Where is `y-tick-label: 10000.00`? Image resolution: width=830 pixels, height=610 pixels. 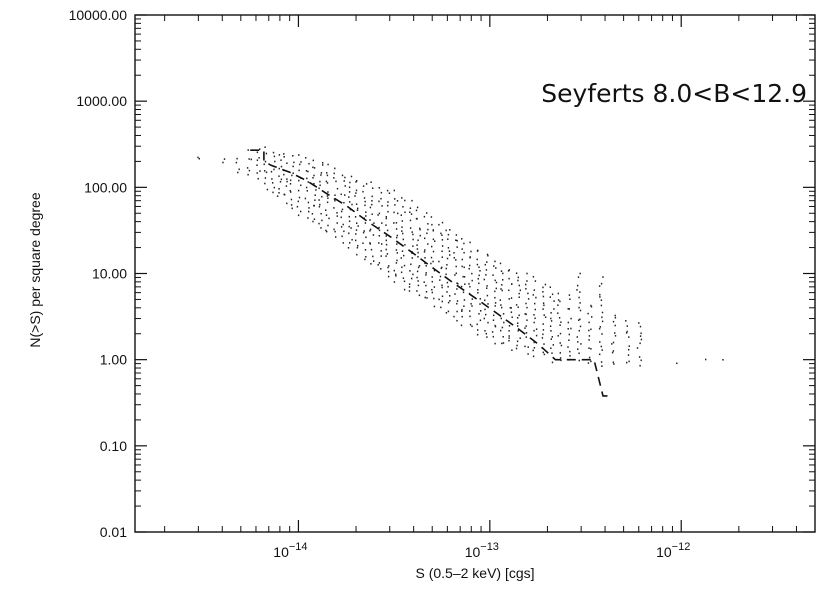 y-tick-label: 10000.00 is located at coordinates (98, 15).